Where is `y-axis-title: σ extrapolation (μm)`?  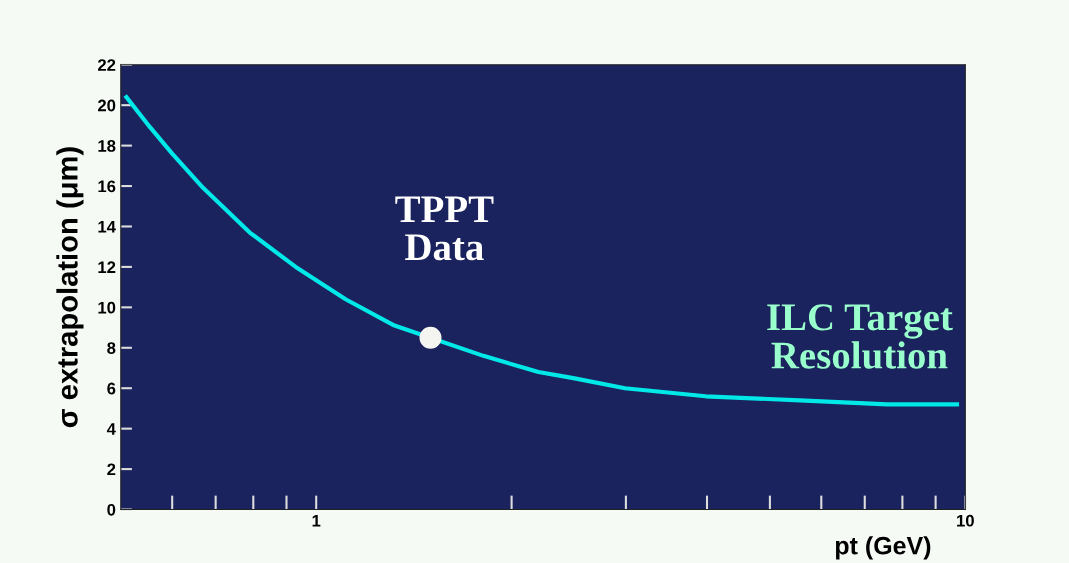
y-axis-title: σ extrapolation (μm) is located at coordinates (70, 287).